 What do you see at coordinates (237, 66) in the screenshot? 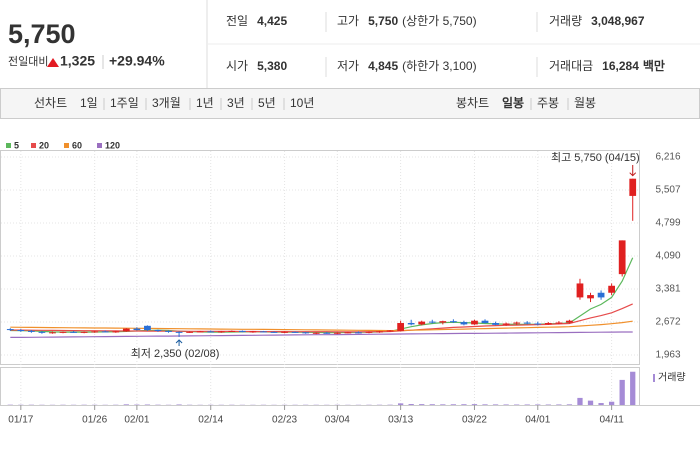
I see `quote-label: 시가` at bounding box center [237, 66].